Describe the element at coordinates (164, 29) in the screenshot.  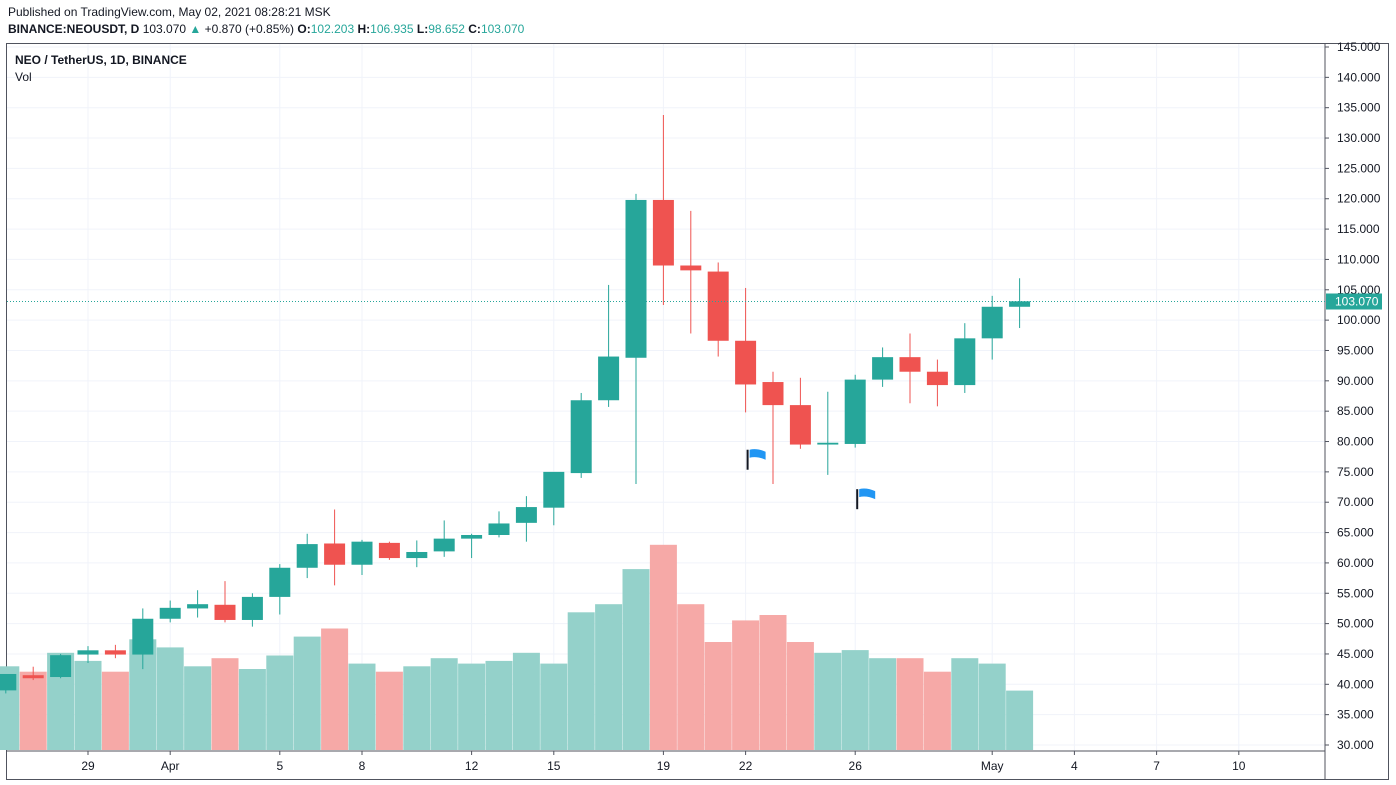
I see `last-price: 103.070` at that location.